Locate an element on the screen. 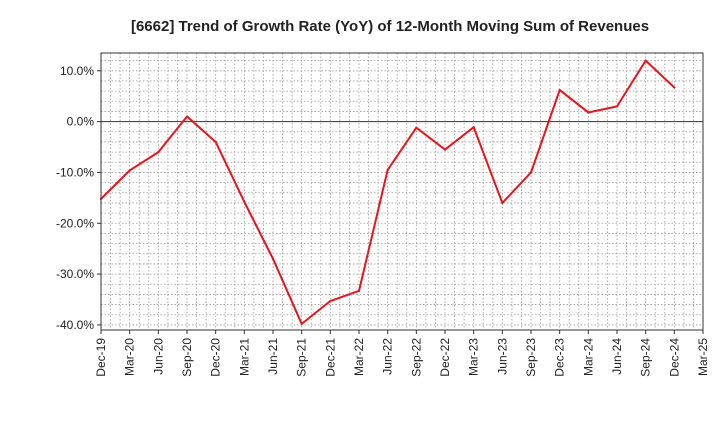  x-tick-label: Mar-21 is located at coordinates (244, 357).